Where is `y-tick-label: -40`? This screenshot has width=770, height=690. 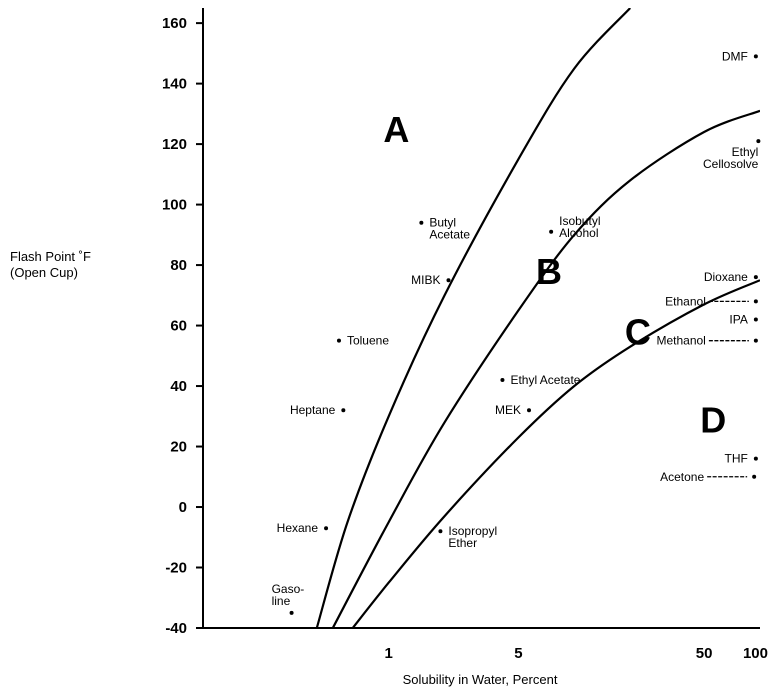 y-tick-label: -40 is located at coordinates (176, 628).